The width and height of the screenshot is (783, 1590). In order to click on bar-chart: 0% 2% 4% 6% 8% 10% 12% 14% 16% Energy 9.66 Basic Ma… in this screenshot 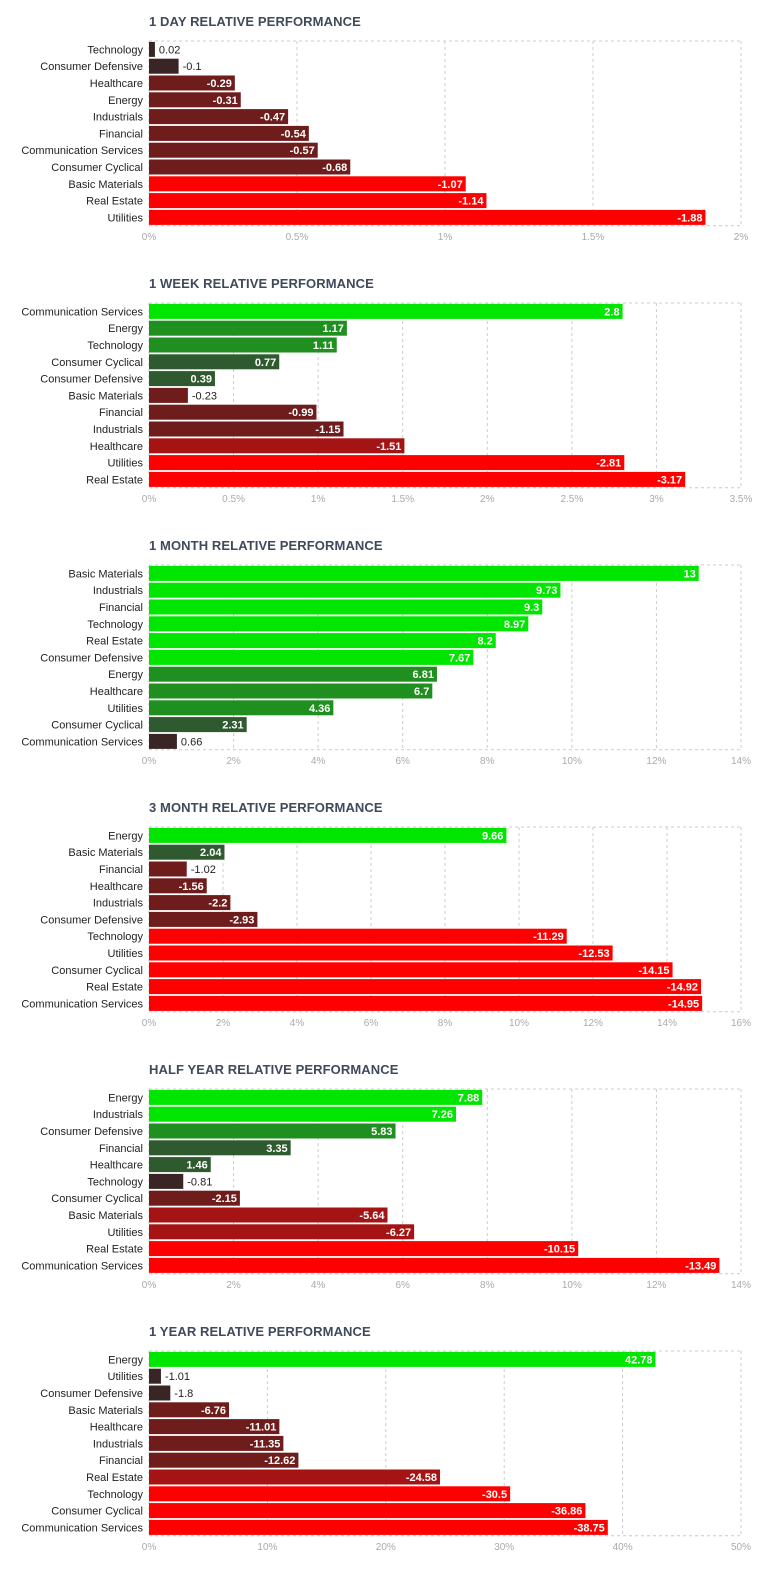, I will do `click(386, 927)`.